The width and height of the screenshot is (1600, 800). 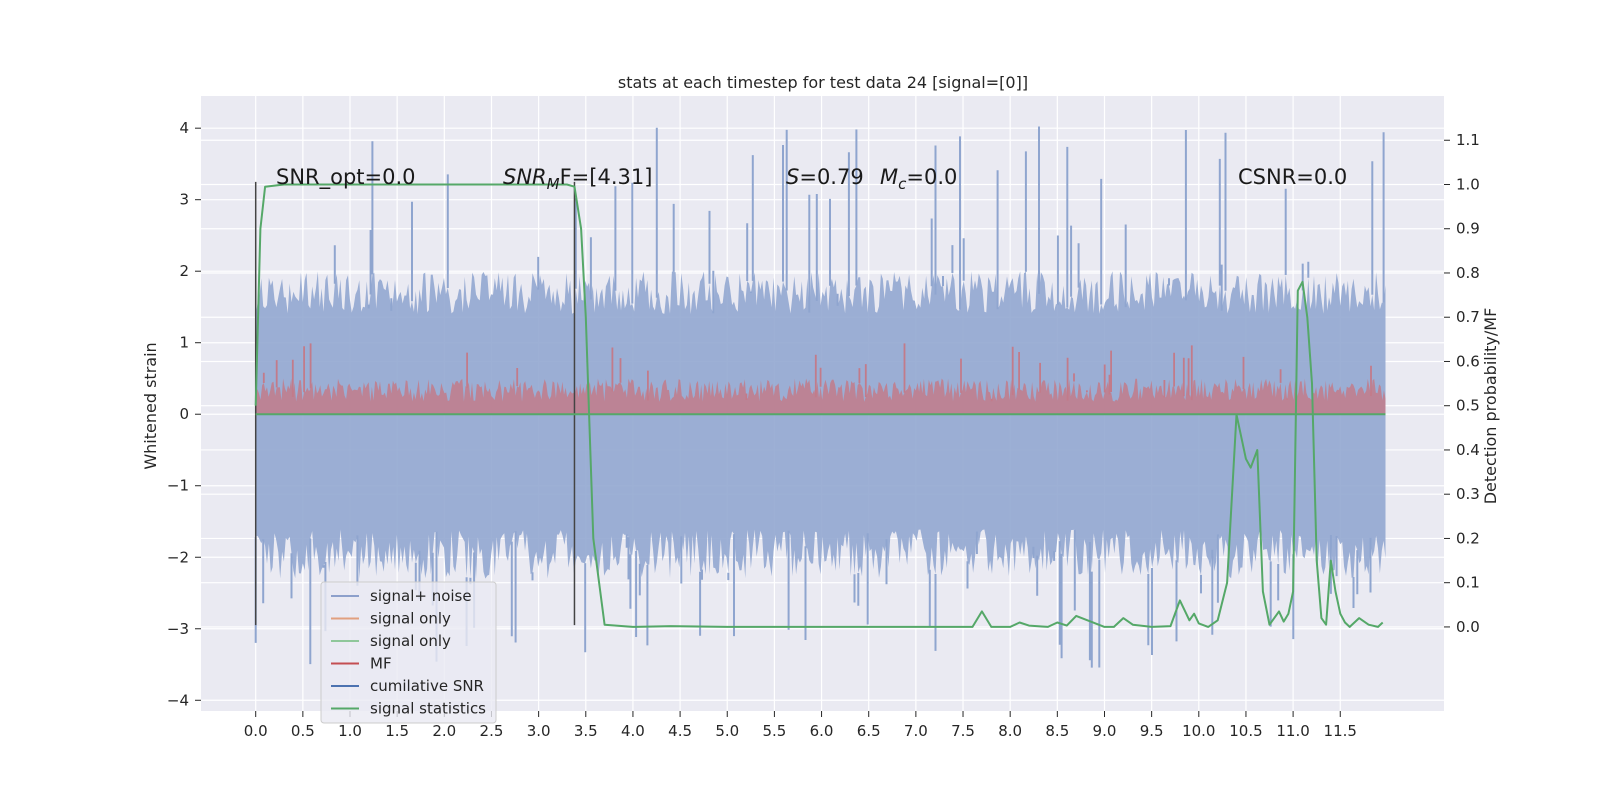 I want to click on annotation-s-symbol: S, so click(x=792, y=177).